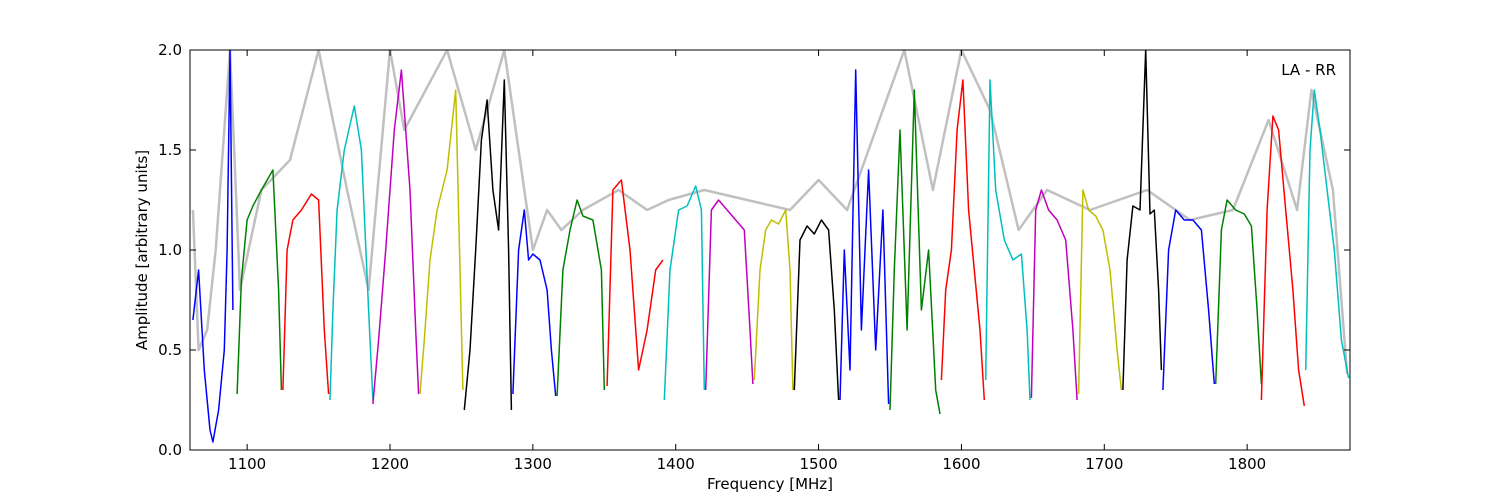 The image size is (1500, 500). Describe the element at coordinates (1247, 464) in the screenshot. I see `x-tick-label: 1800` at that location.